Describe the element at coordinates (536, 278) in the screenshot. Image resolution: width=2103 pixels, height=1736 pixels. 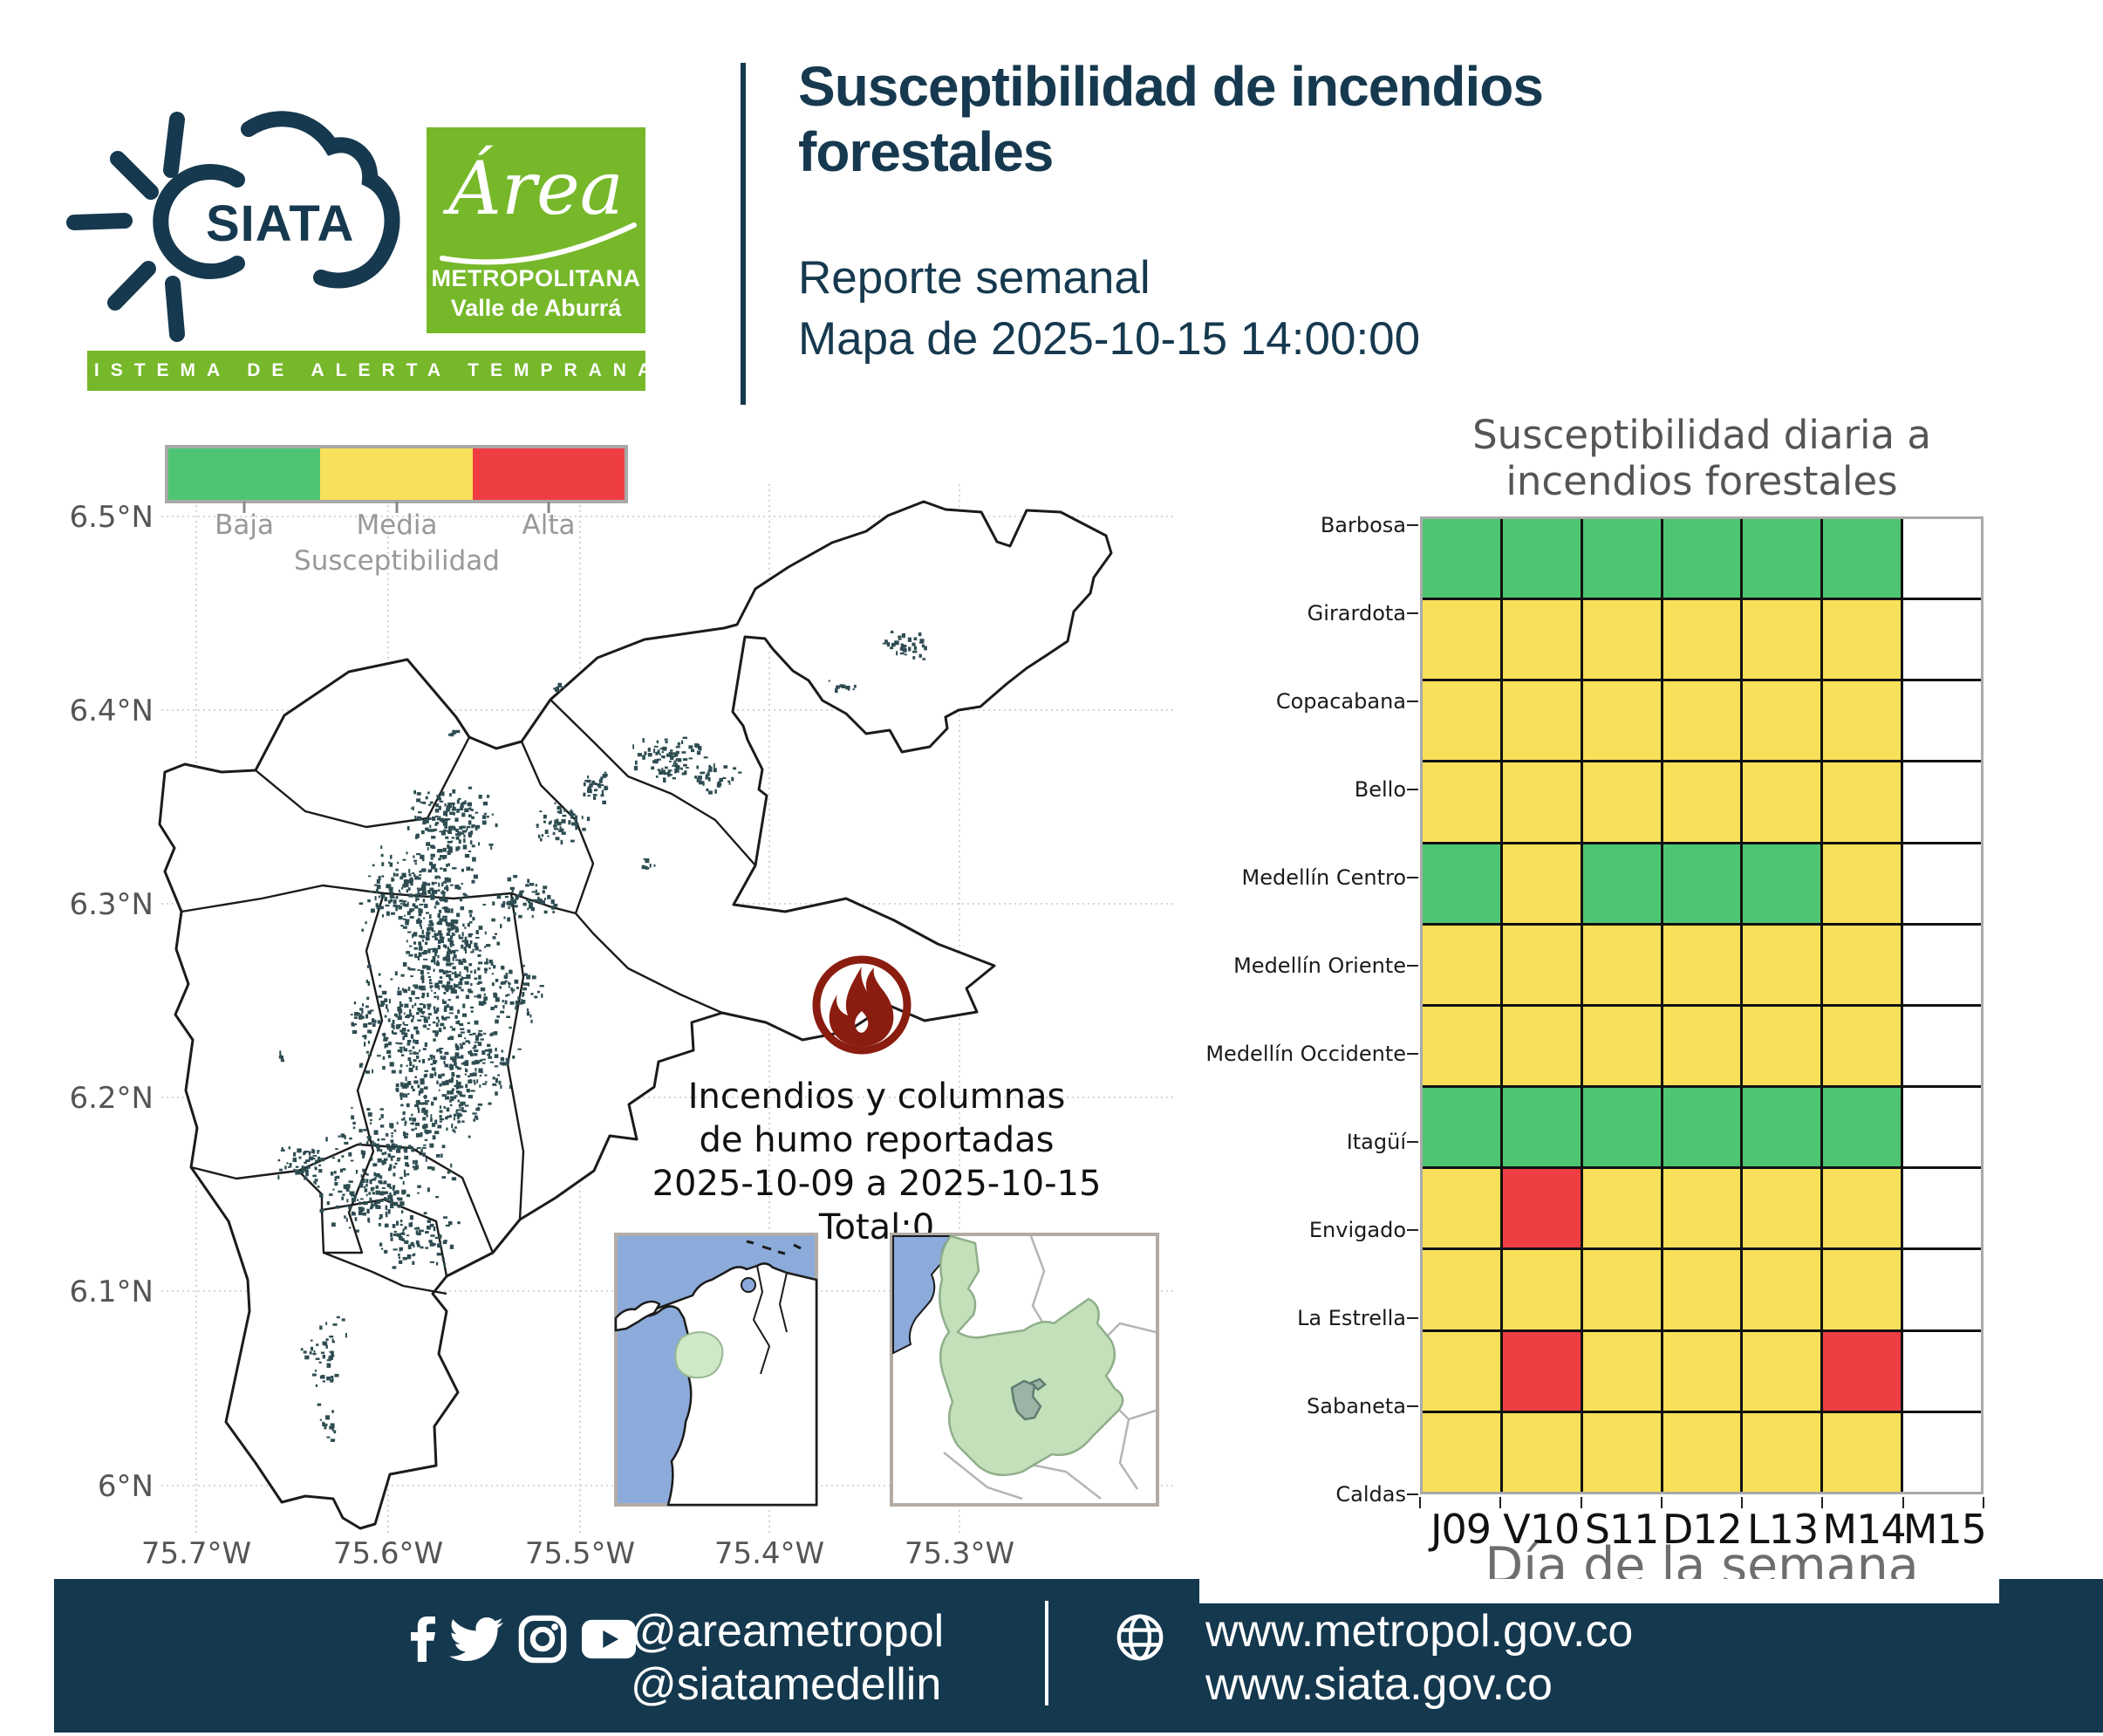
I see `area-logo-line1: METROPOLITANA` at that location.